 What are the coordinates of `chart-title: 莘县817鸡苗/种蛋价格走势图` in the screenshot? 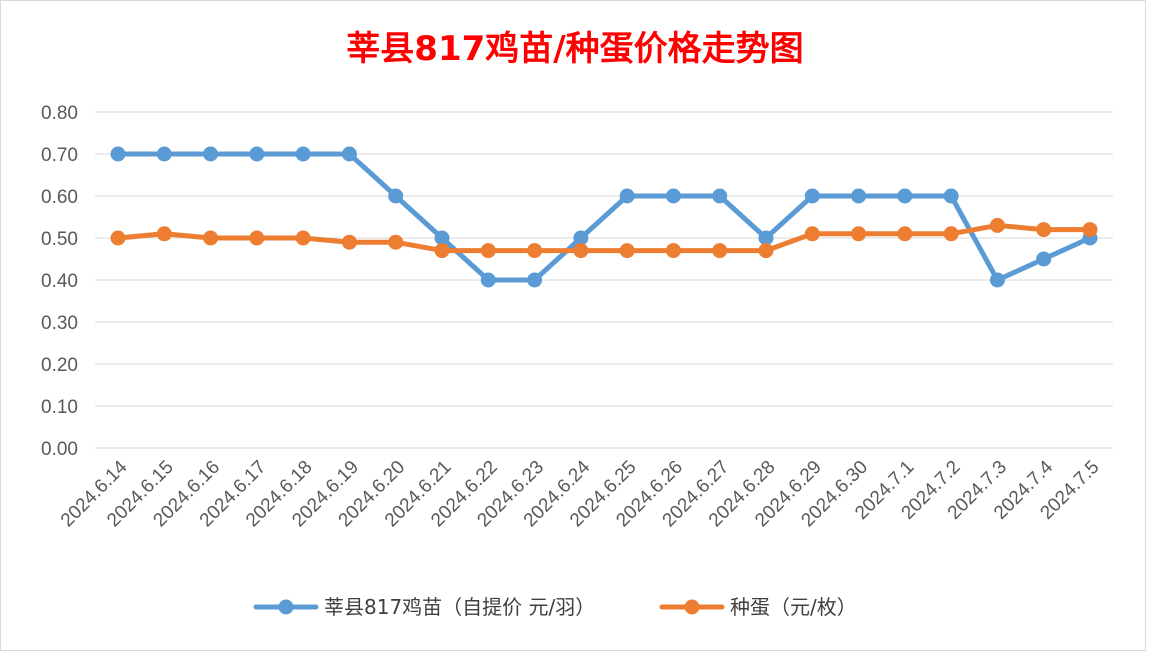 It's located at (574, 49).